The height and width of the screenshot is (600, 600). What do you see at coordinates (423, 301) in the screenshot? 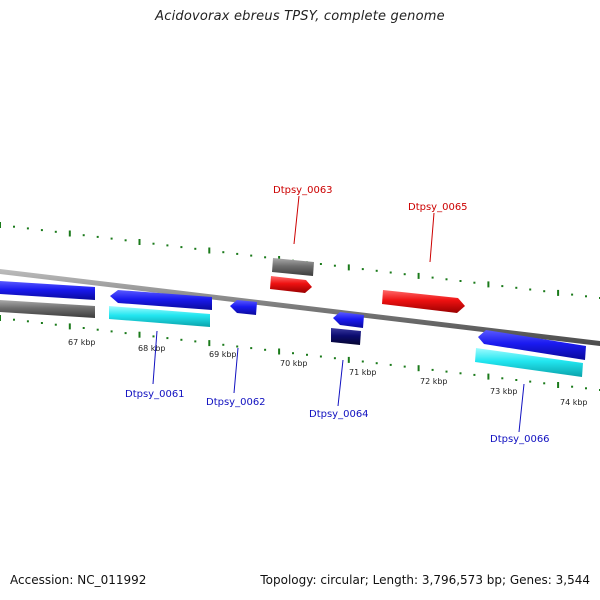
I see `gene-dtpsy-0065-arrow` at bounding box center [423, 301].